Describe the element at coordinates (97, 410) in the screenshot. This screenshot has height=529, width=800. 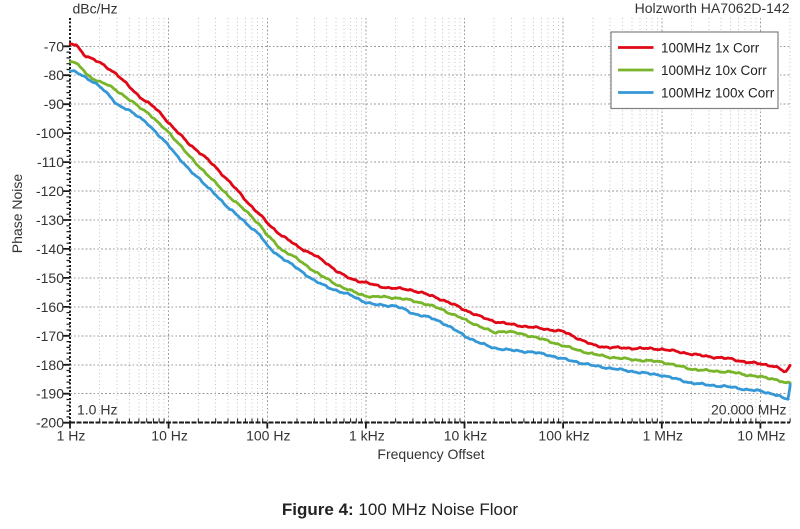
I see `svg-text: 1.0 Hz` at that location.